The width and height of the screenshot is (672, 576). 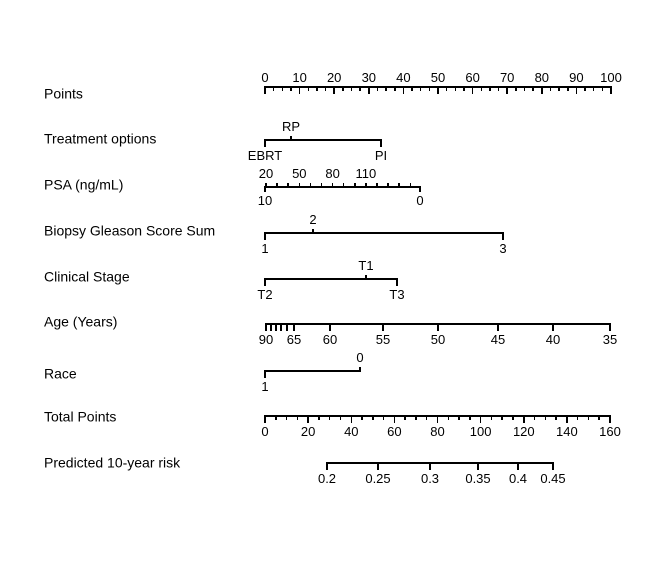 I want to click on tick-label-points: 90, so click(x=576, y=77).